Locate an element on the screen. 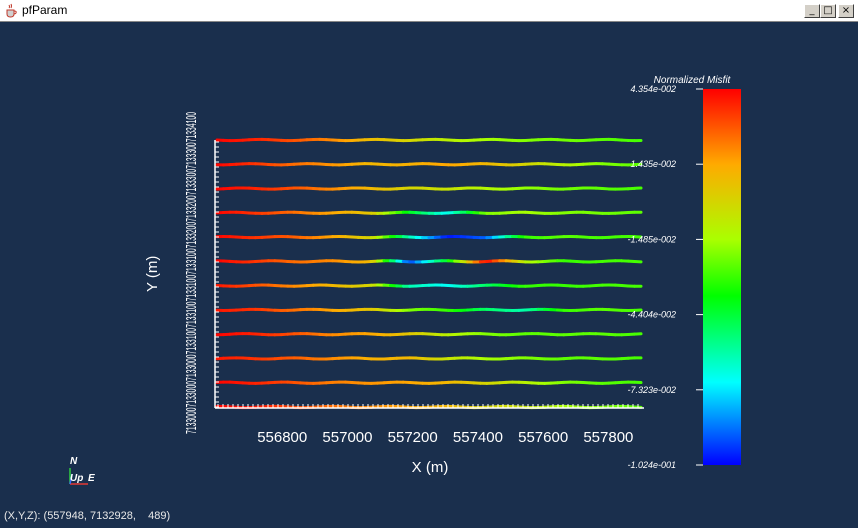 Image resolution: width=858 pixels, height=528 pixels. title-bar: pfParam _ □ × is located at coordinates (429, 11).